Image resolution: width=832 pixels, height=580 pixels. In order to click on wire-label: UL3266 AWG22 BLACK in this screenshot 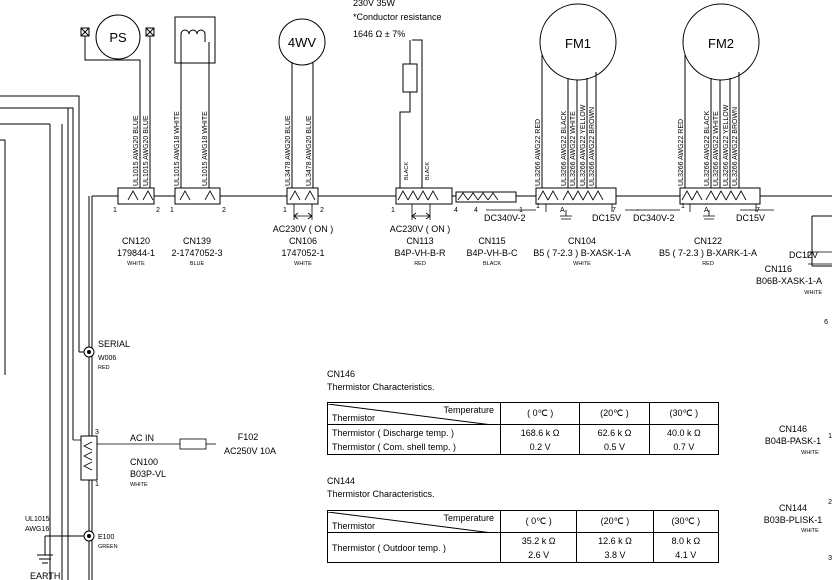, I will do `click(564, 148)`.